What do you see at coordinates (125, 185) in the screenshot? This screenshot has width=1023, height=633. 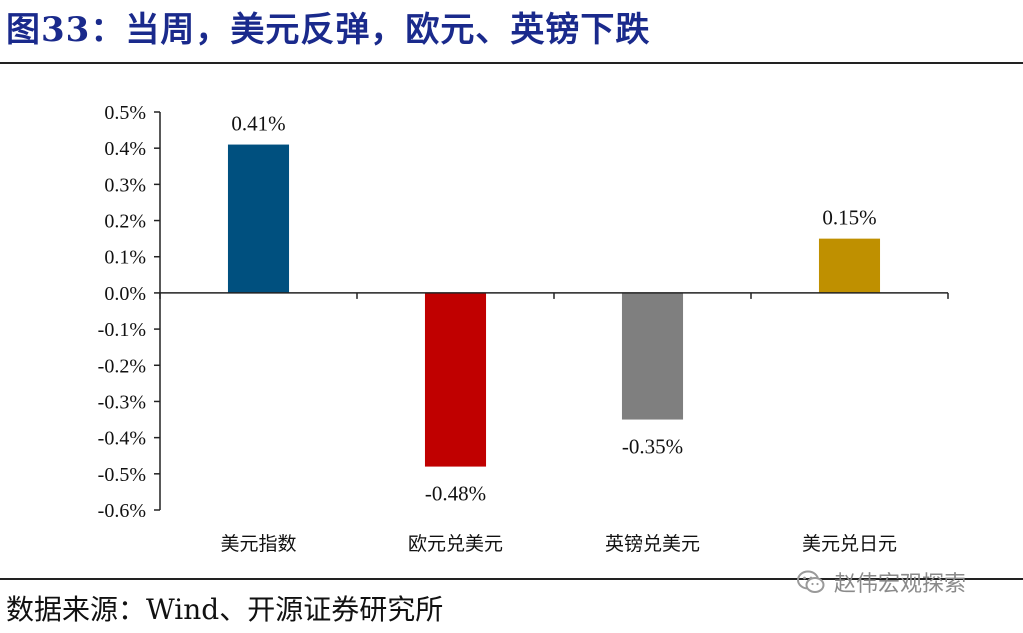 I see `y-tick-label: 0.3%` at bounding box center [125, 185].